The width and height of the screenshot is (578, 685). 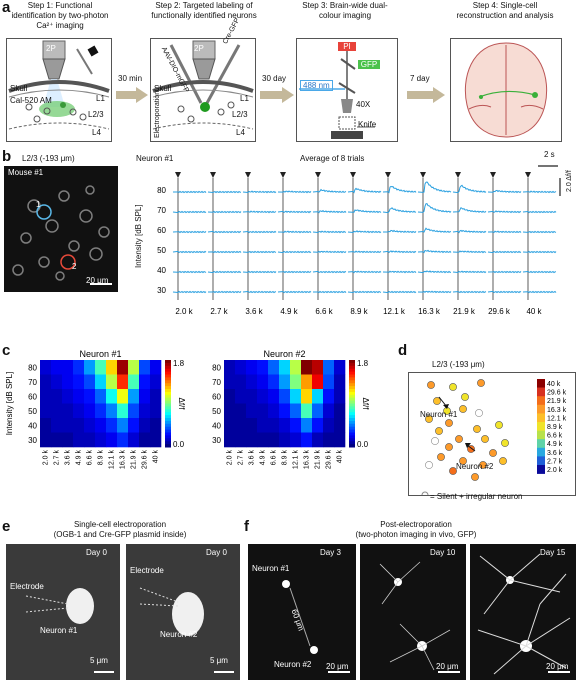 I want to click on panel-e-subtitle: (OGB-1 and Cre-GFP plasmid inside), so click(x=120, y=534).